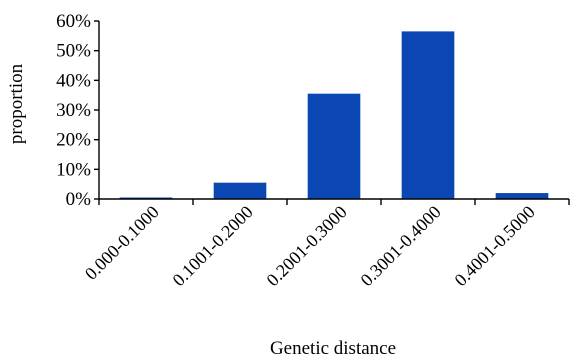  What do you see at coordinates (333, 348) in the screenshot?
I see `x-axis-title: Genetic distance` at bounding box center [333, 348].